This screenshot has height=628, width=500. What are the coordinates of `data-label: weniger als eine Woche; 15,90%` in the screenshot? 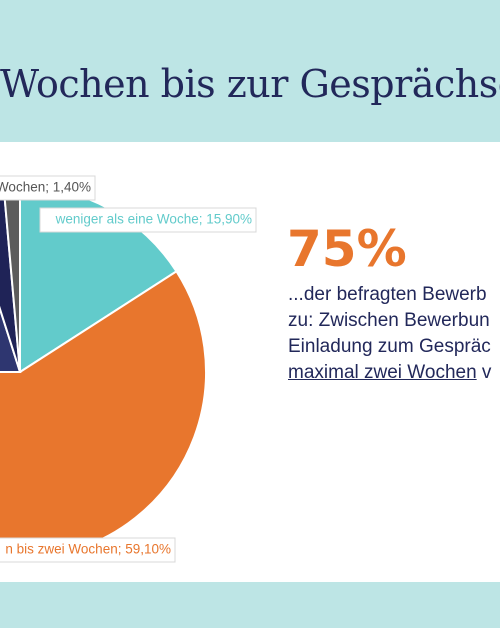 It's located at (153, 219).